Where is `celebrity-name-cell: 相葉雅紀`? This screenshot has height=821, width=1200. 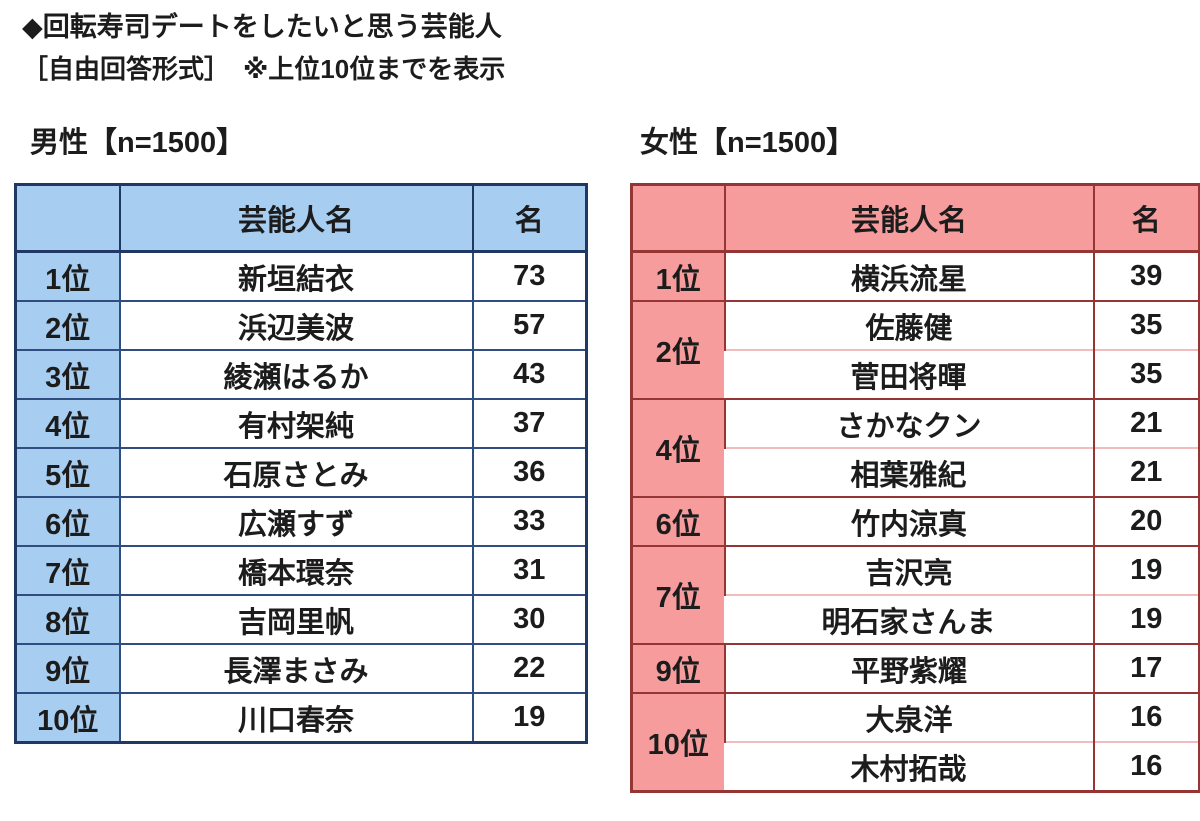 celebrity-name-cell: 相葉雅紀 is located at coordinates (909, 472).